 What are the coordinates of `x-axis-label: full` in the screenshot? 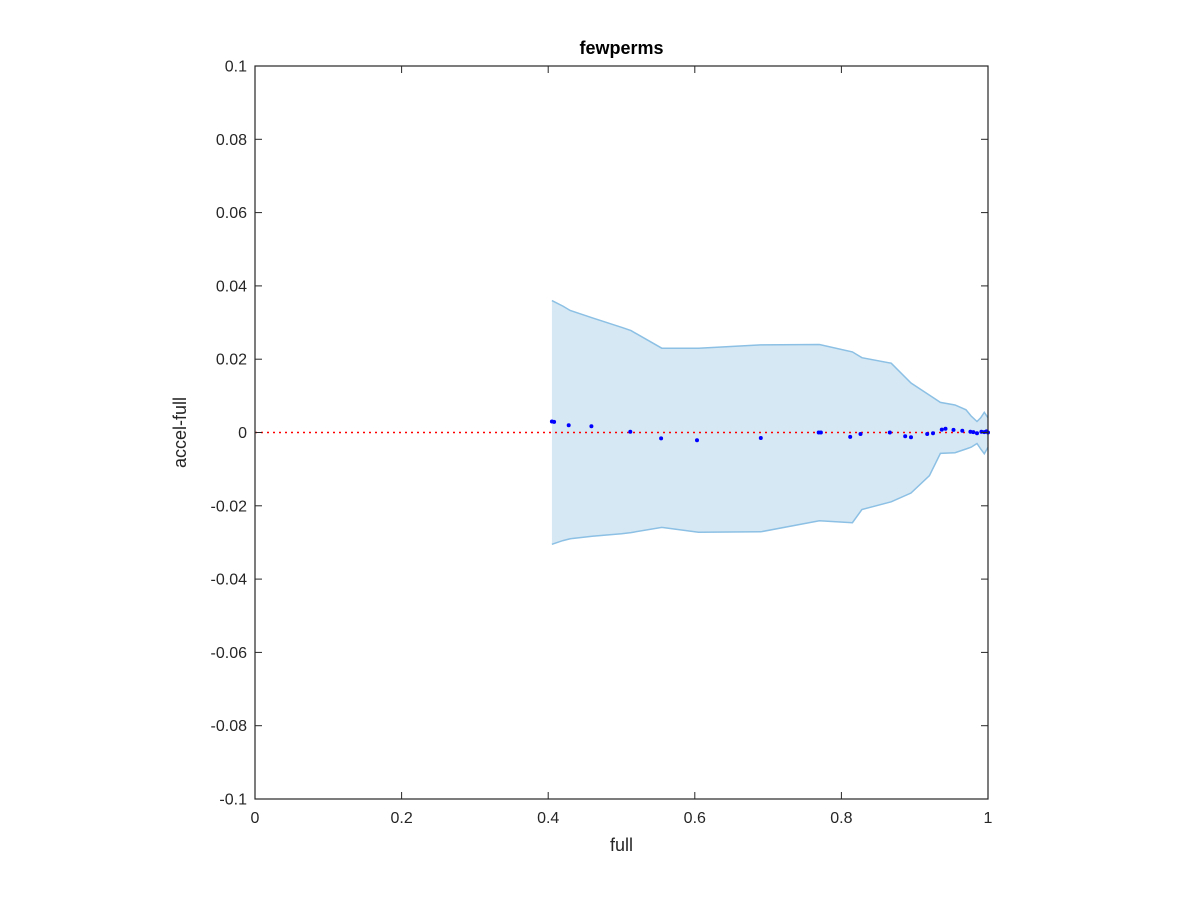 It's located at (621, 845).